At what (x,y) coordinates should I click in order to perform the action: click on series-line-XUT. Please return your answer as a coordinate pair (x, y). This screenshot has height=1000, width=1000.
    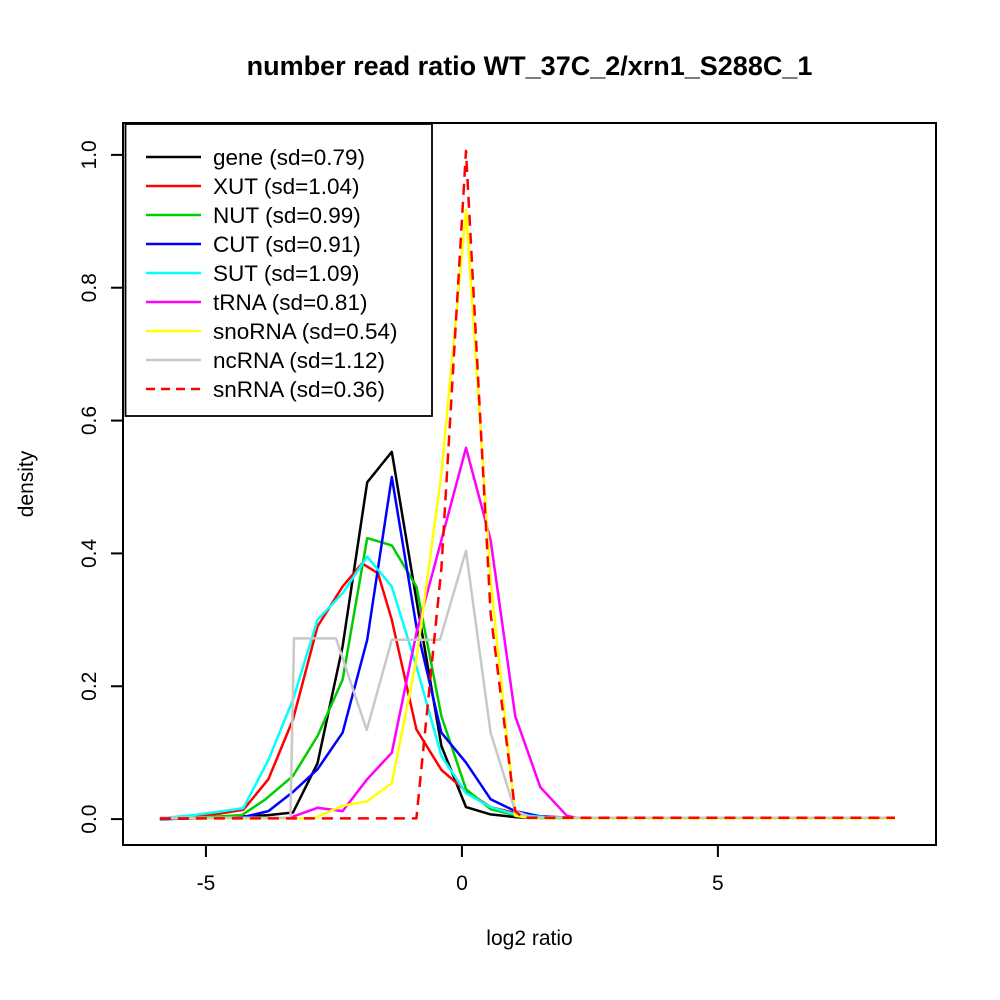
    Looking at the image, I should click on (374, 691).